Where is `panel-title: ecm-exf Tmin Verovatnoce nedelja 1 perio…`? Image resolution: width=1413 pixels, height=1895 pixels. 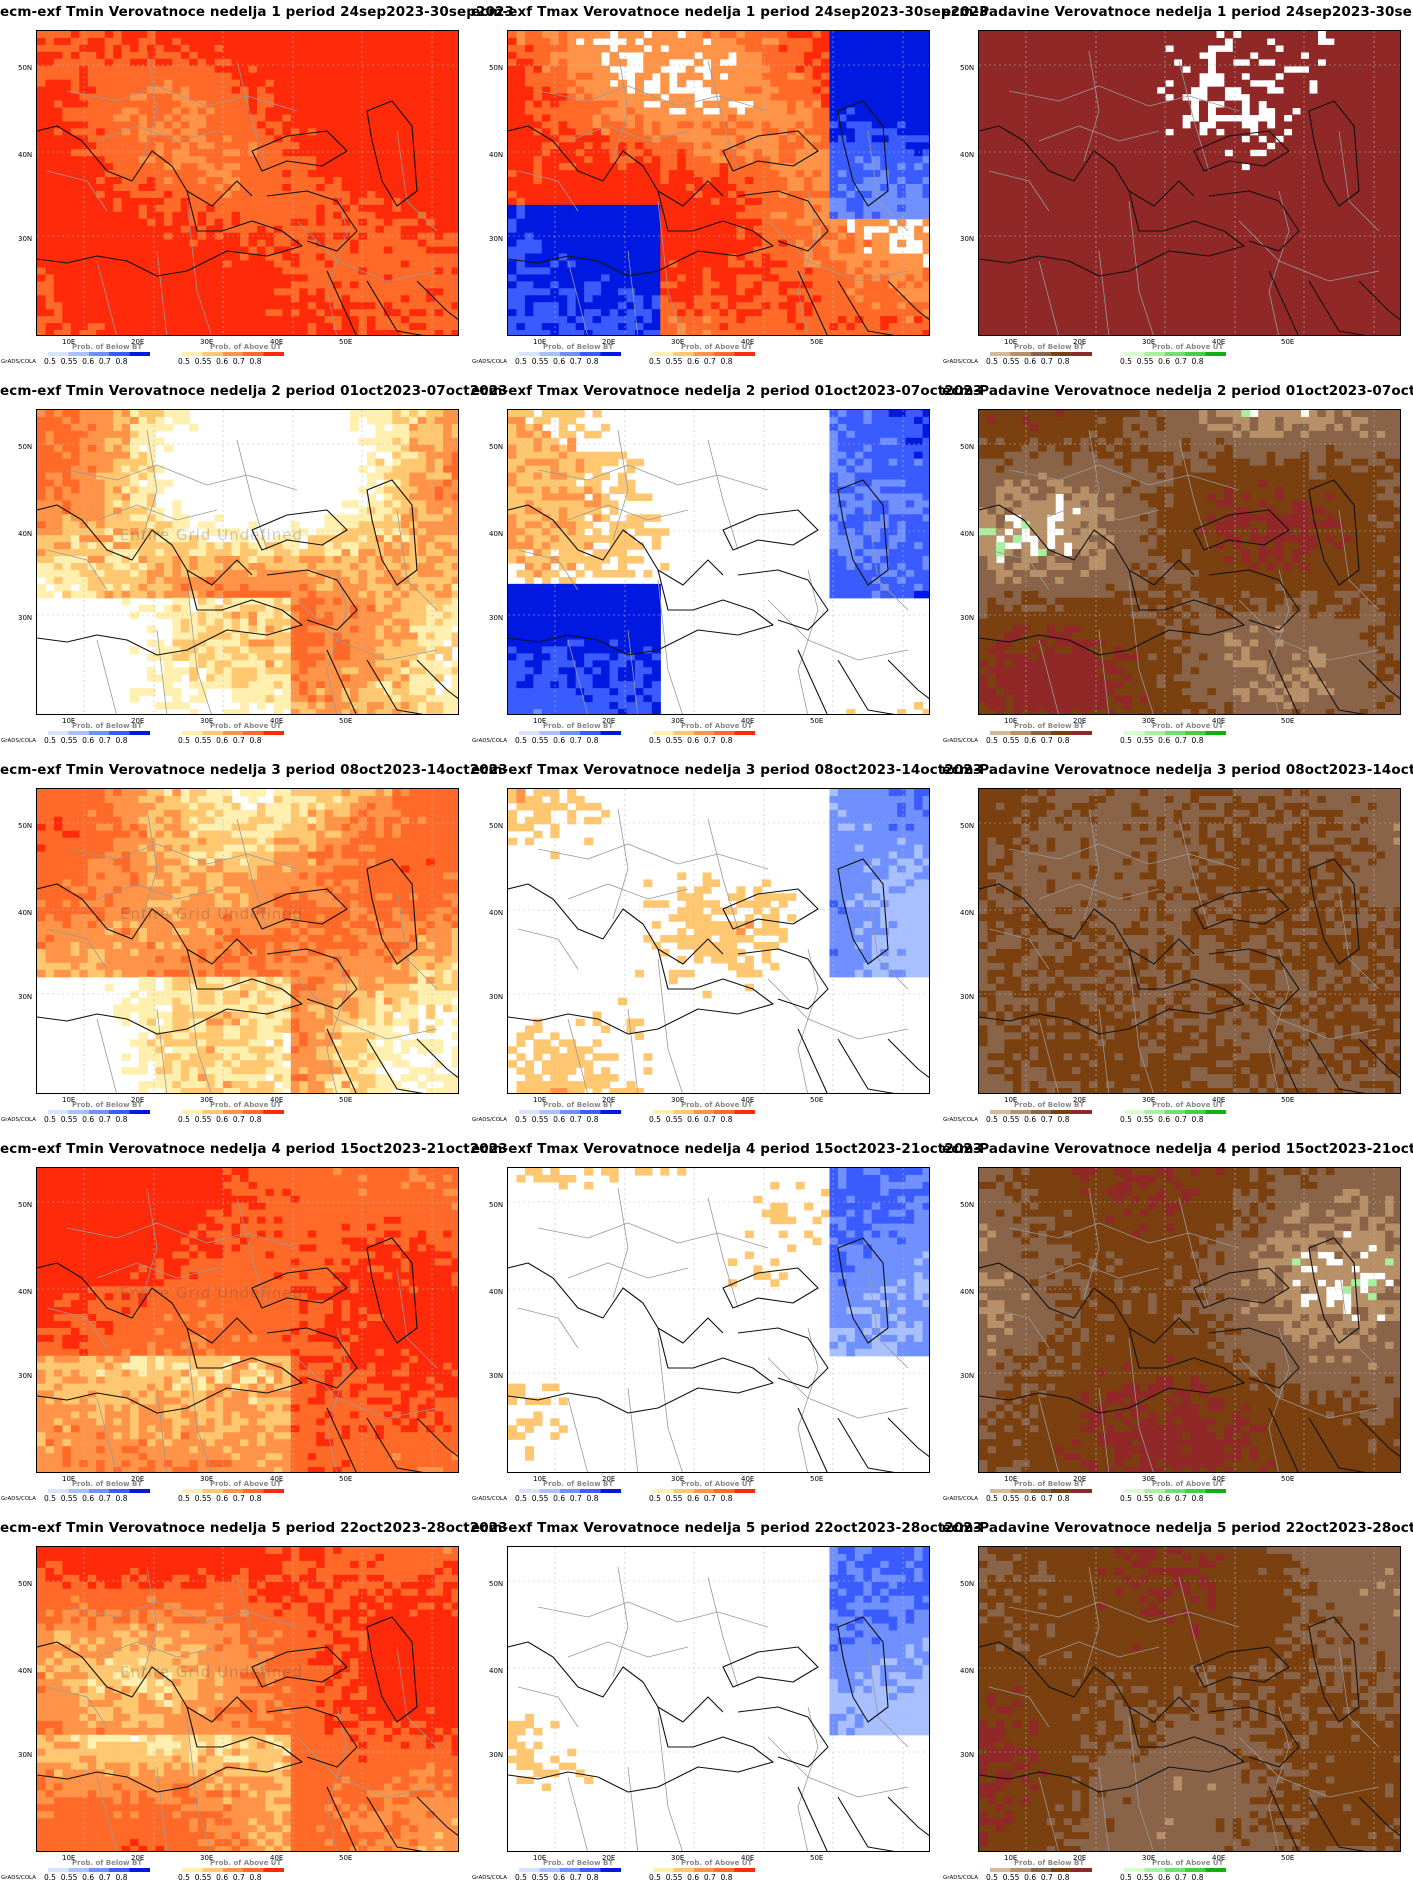
panel-title: ecm-exf Tmin Verovatnoce nedelja 1 perio… is located at coordinates (257, 12).